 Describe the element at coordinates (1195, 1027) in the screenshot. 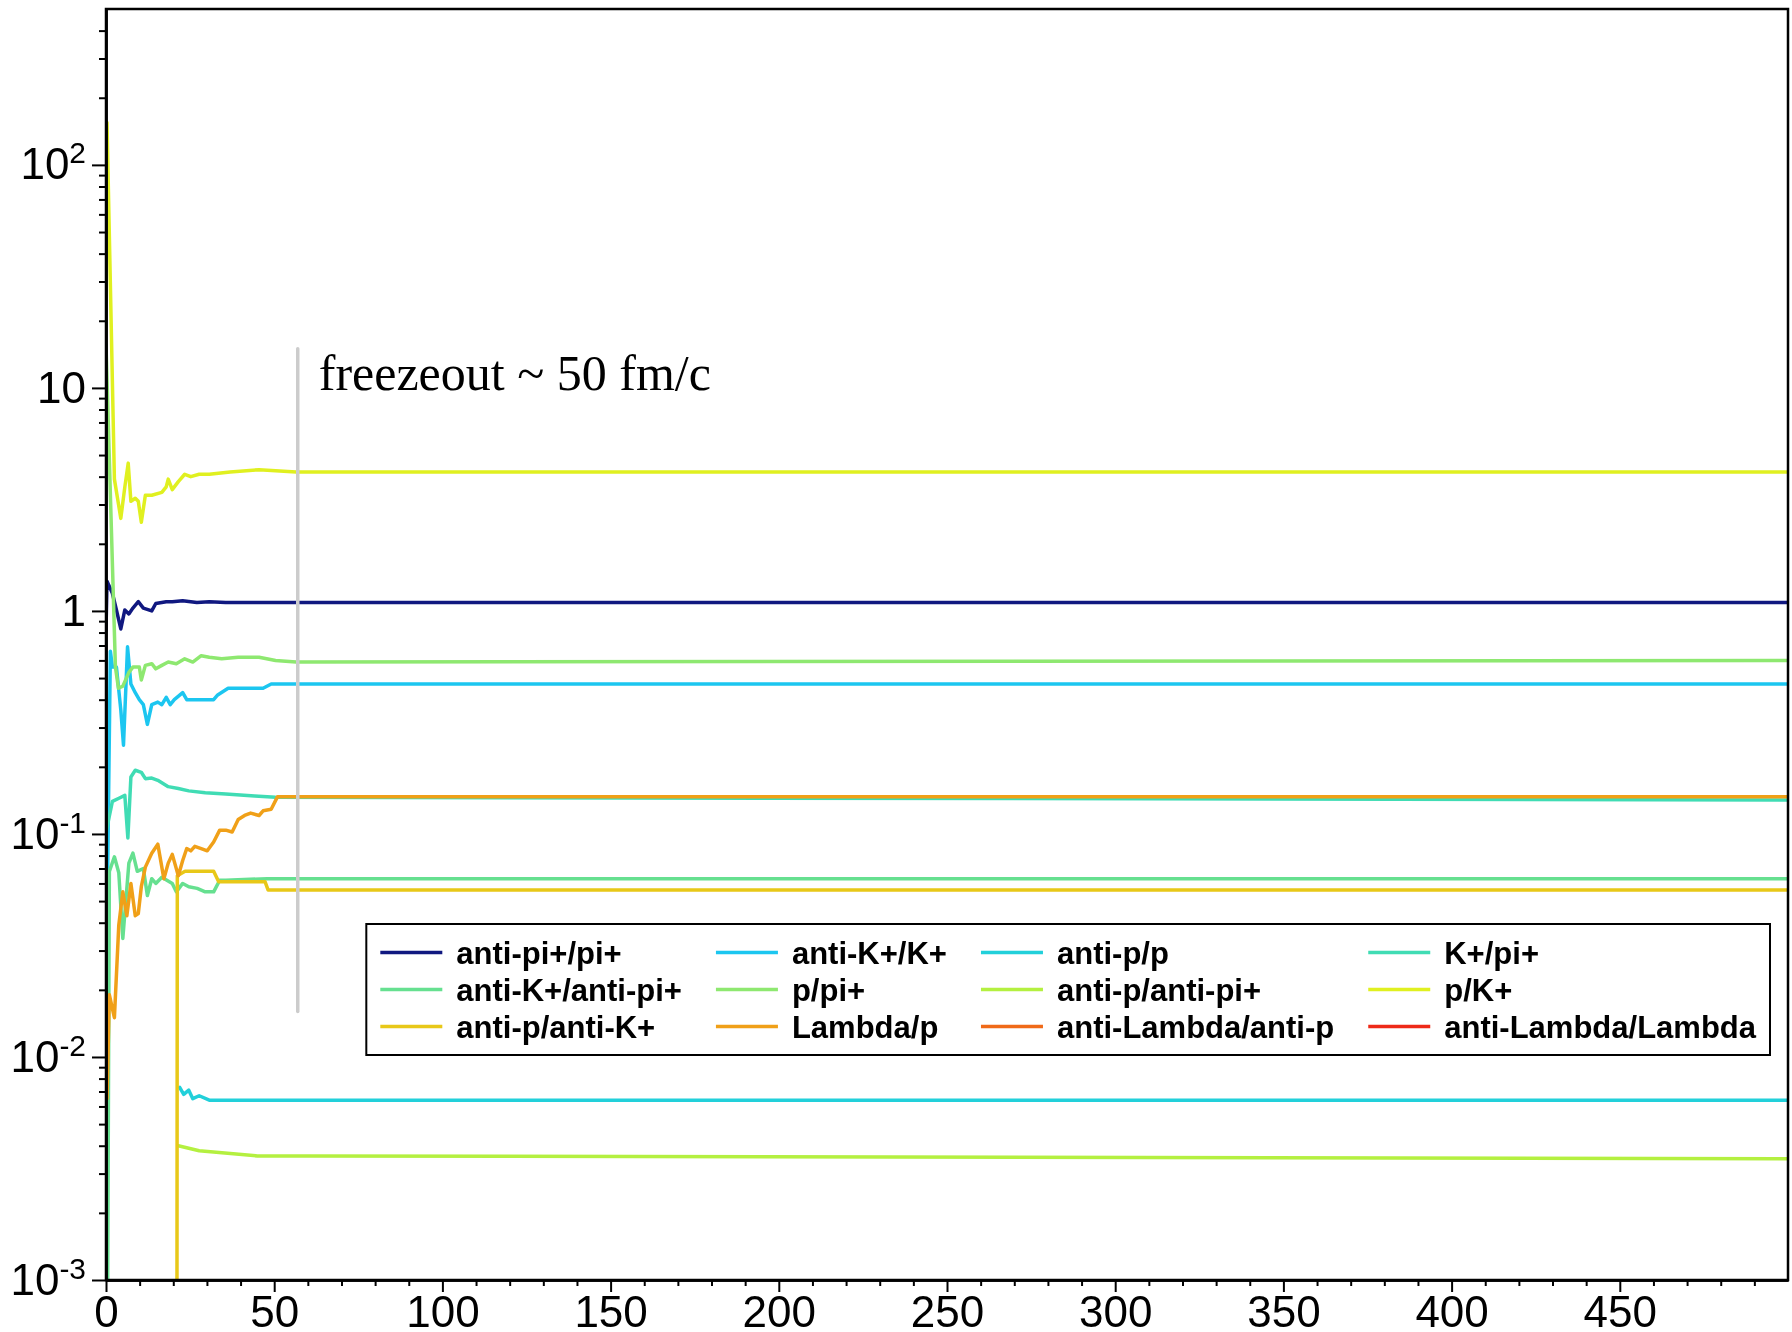

I see `legend-label: anti-Lambda/anti-p` at that location.